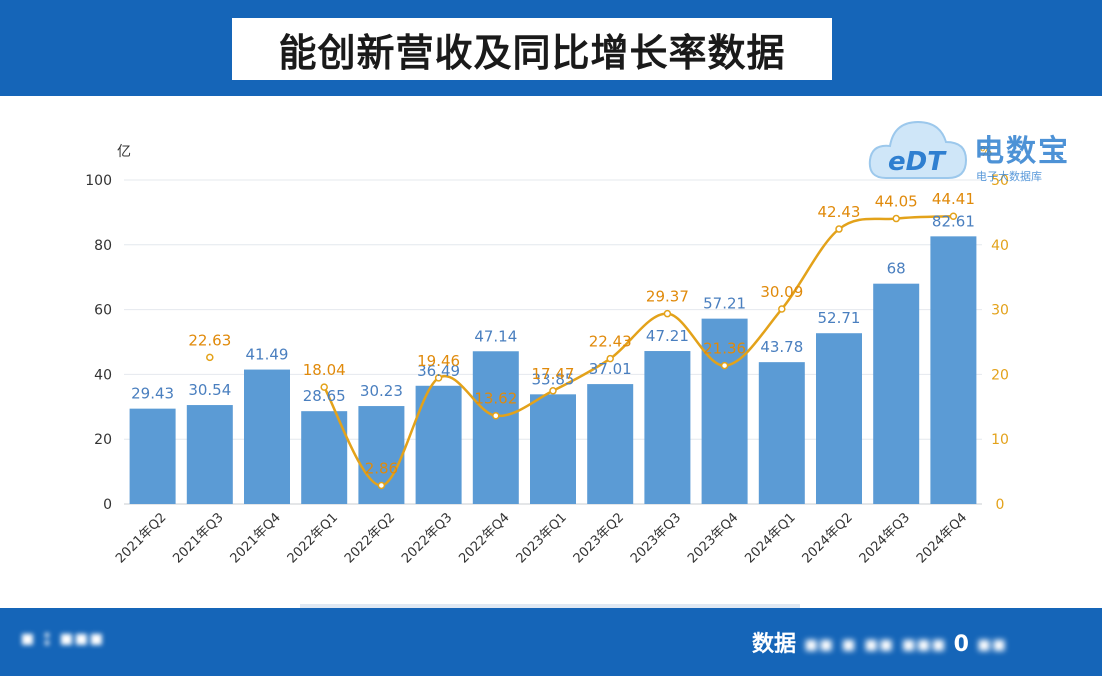  What do you see at coordinates (781, 292) in the screenshot?
I see `line-value-label: 30.09` at bounding box center [781, 292].